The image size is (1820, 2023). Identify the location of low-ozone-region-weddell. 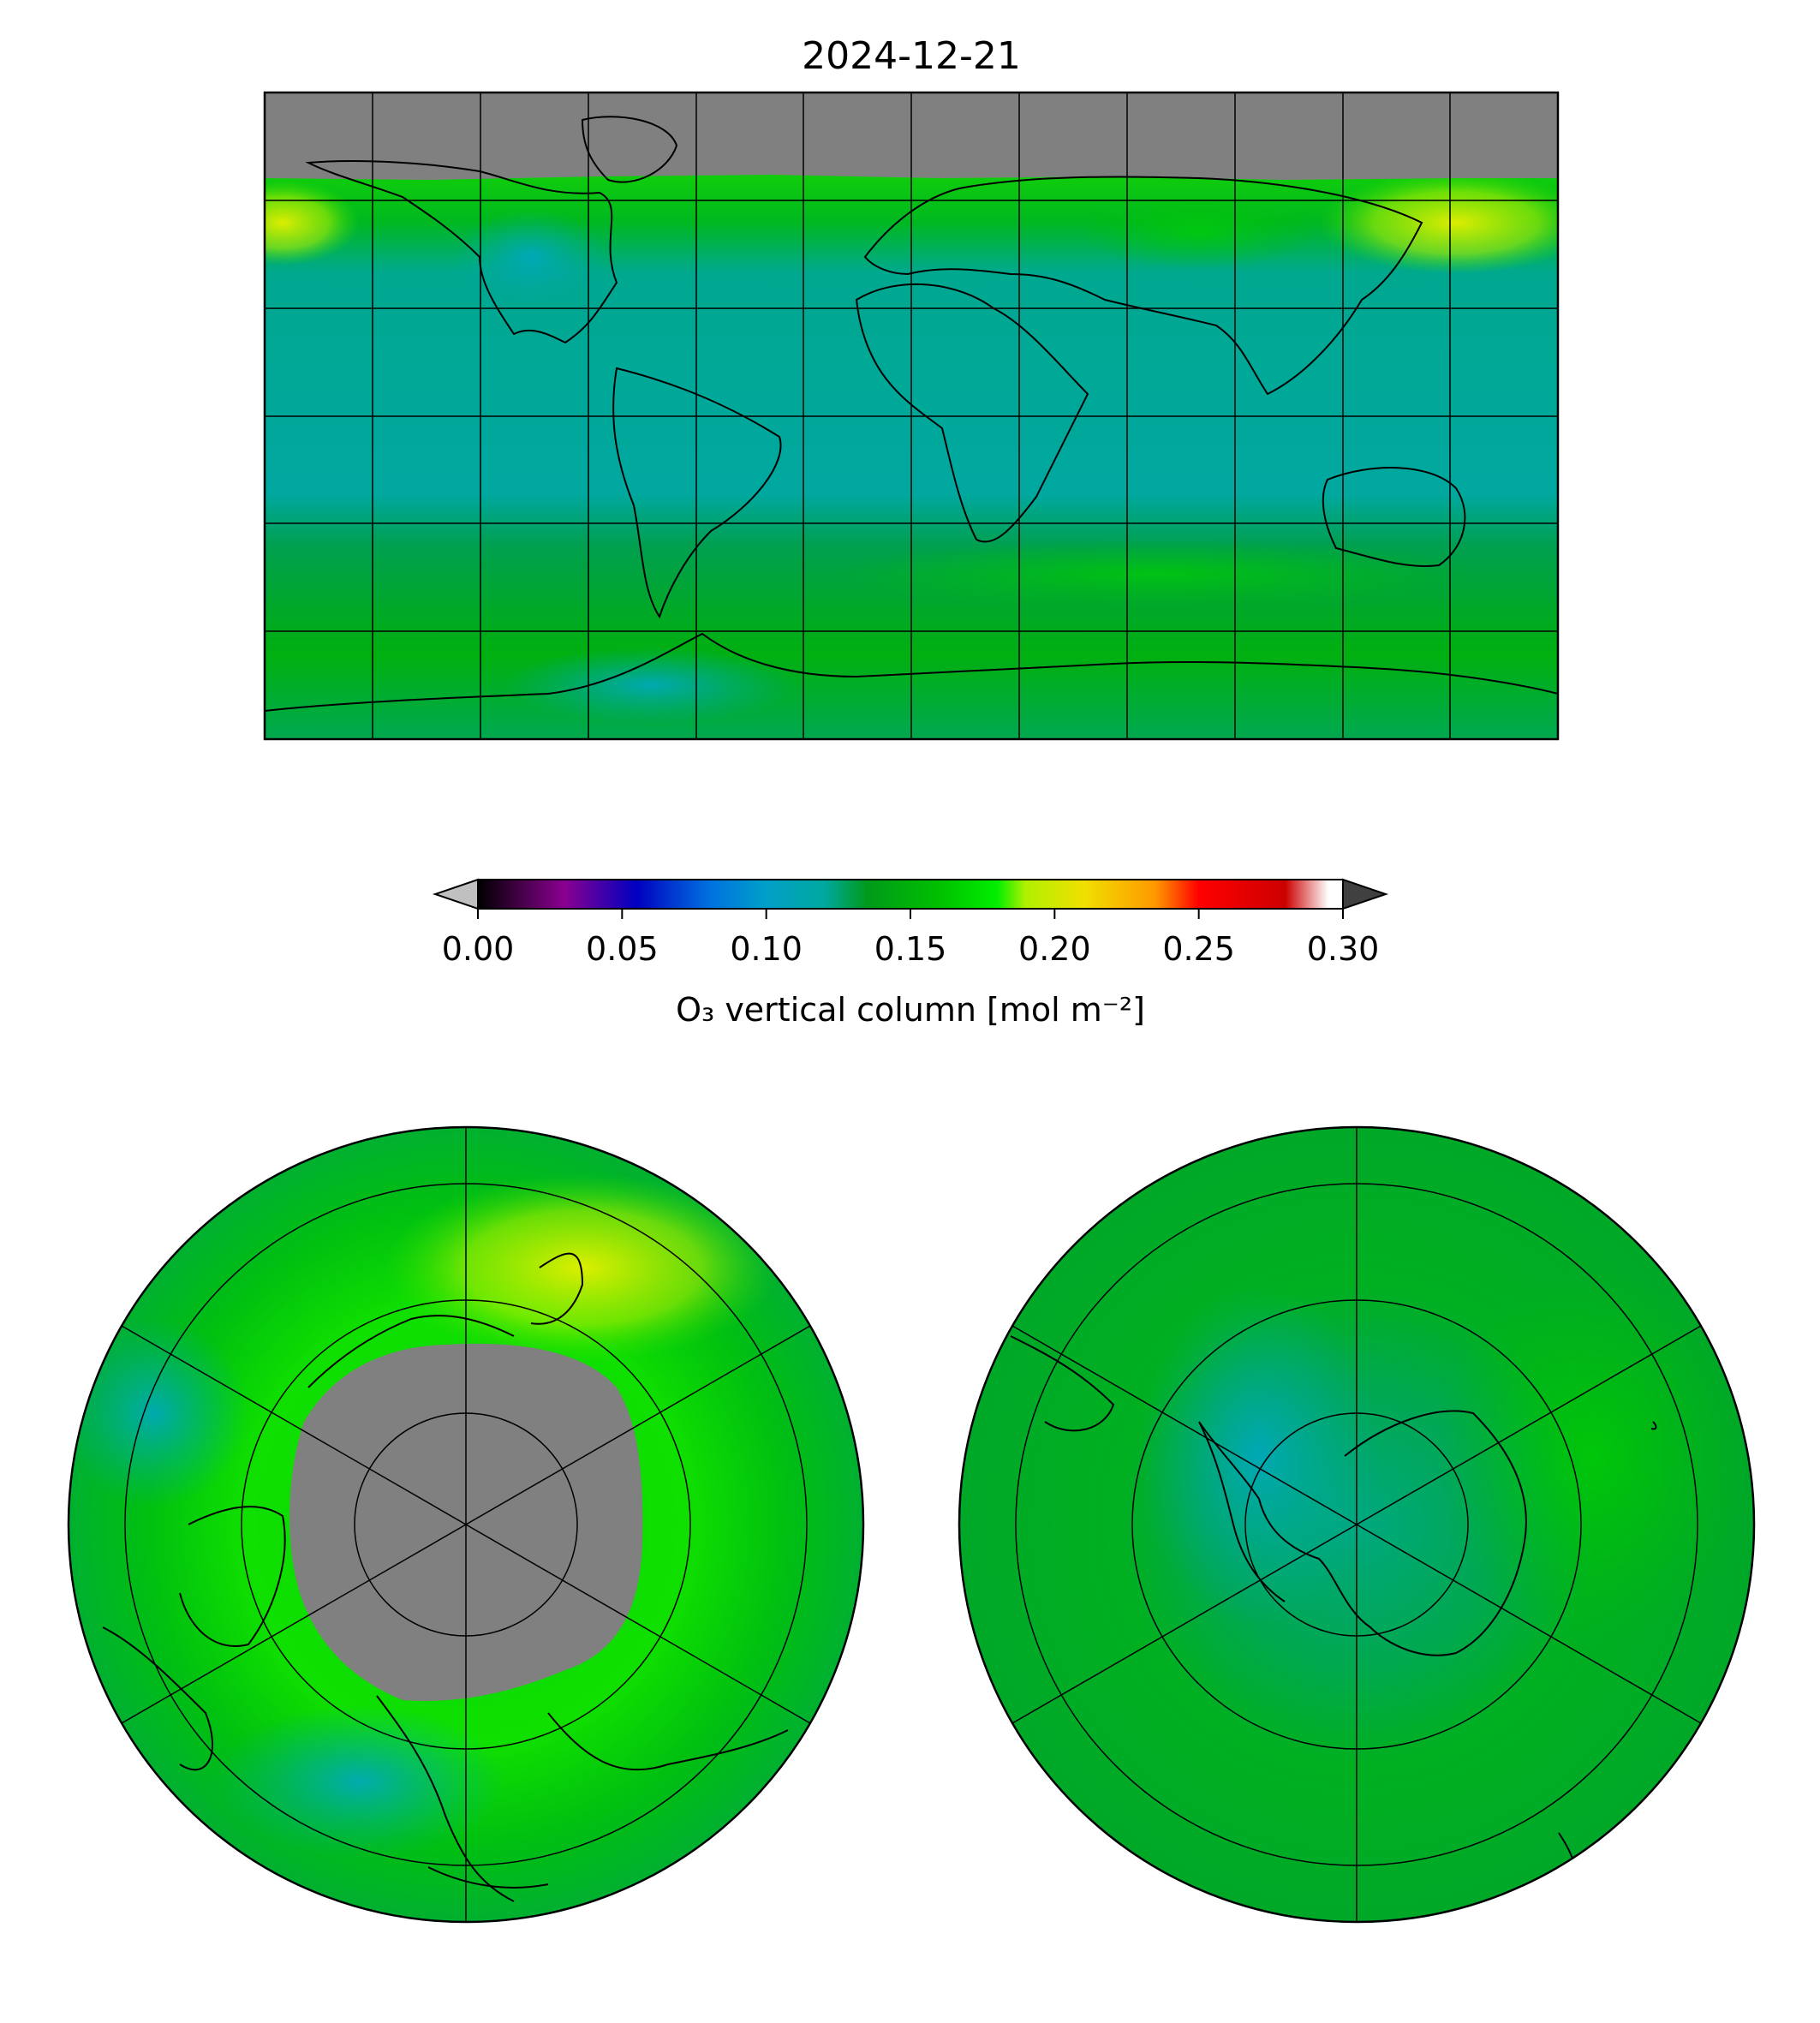
(1259, 1456).